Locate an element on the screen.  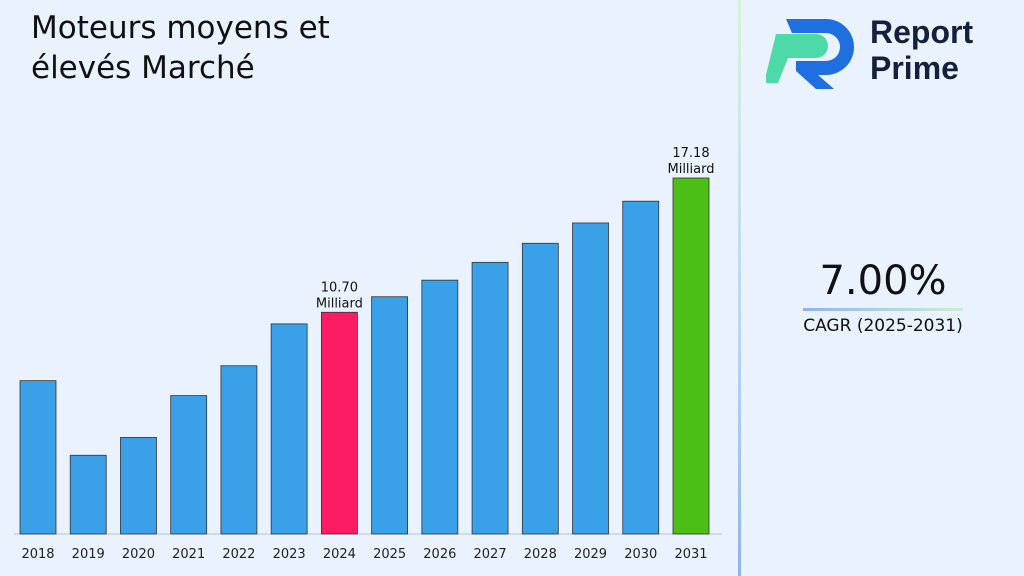
cagr-value: 7.00% is located at coordinates (883, 281).